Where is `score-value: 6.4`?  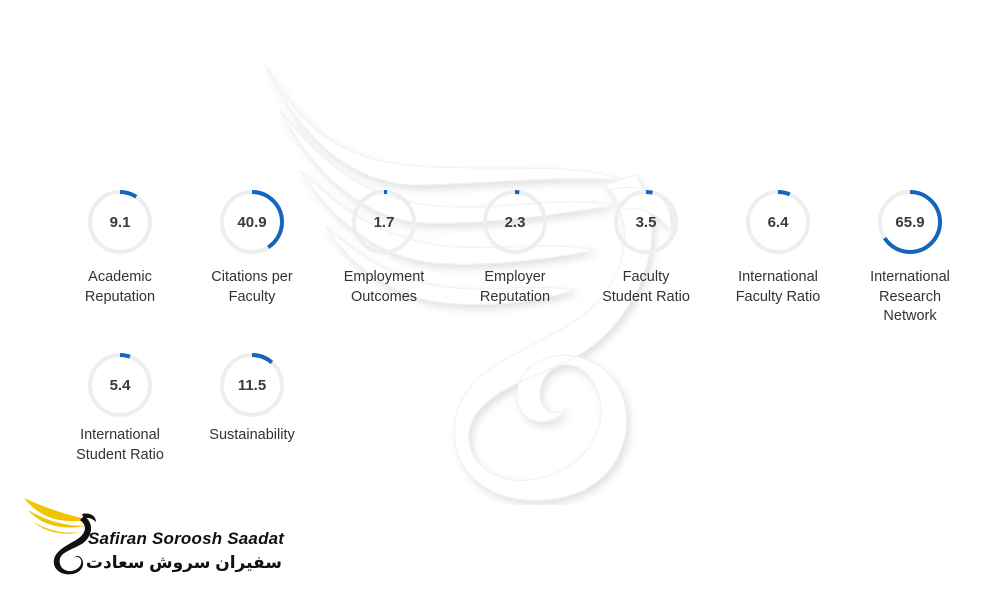
score-value: 6.4 is located at coordinates (778, 222).